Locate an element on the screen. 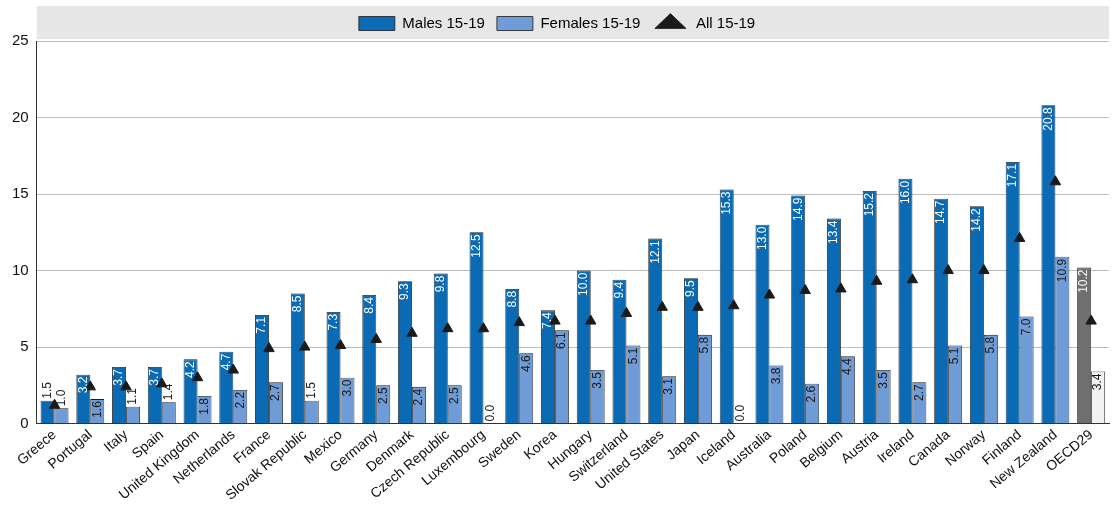 This screenshot has width=1116, height=509. data-label: 7.0 is located at coordinates (1025, 327).